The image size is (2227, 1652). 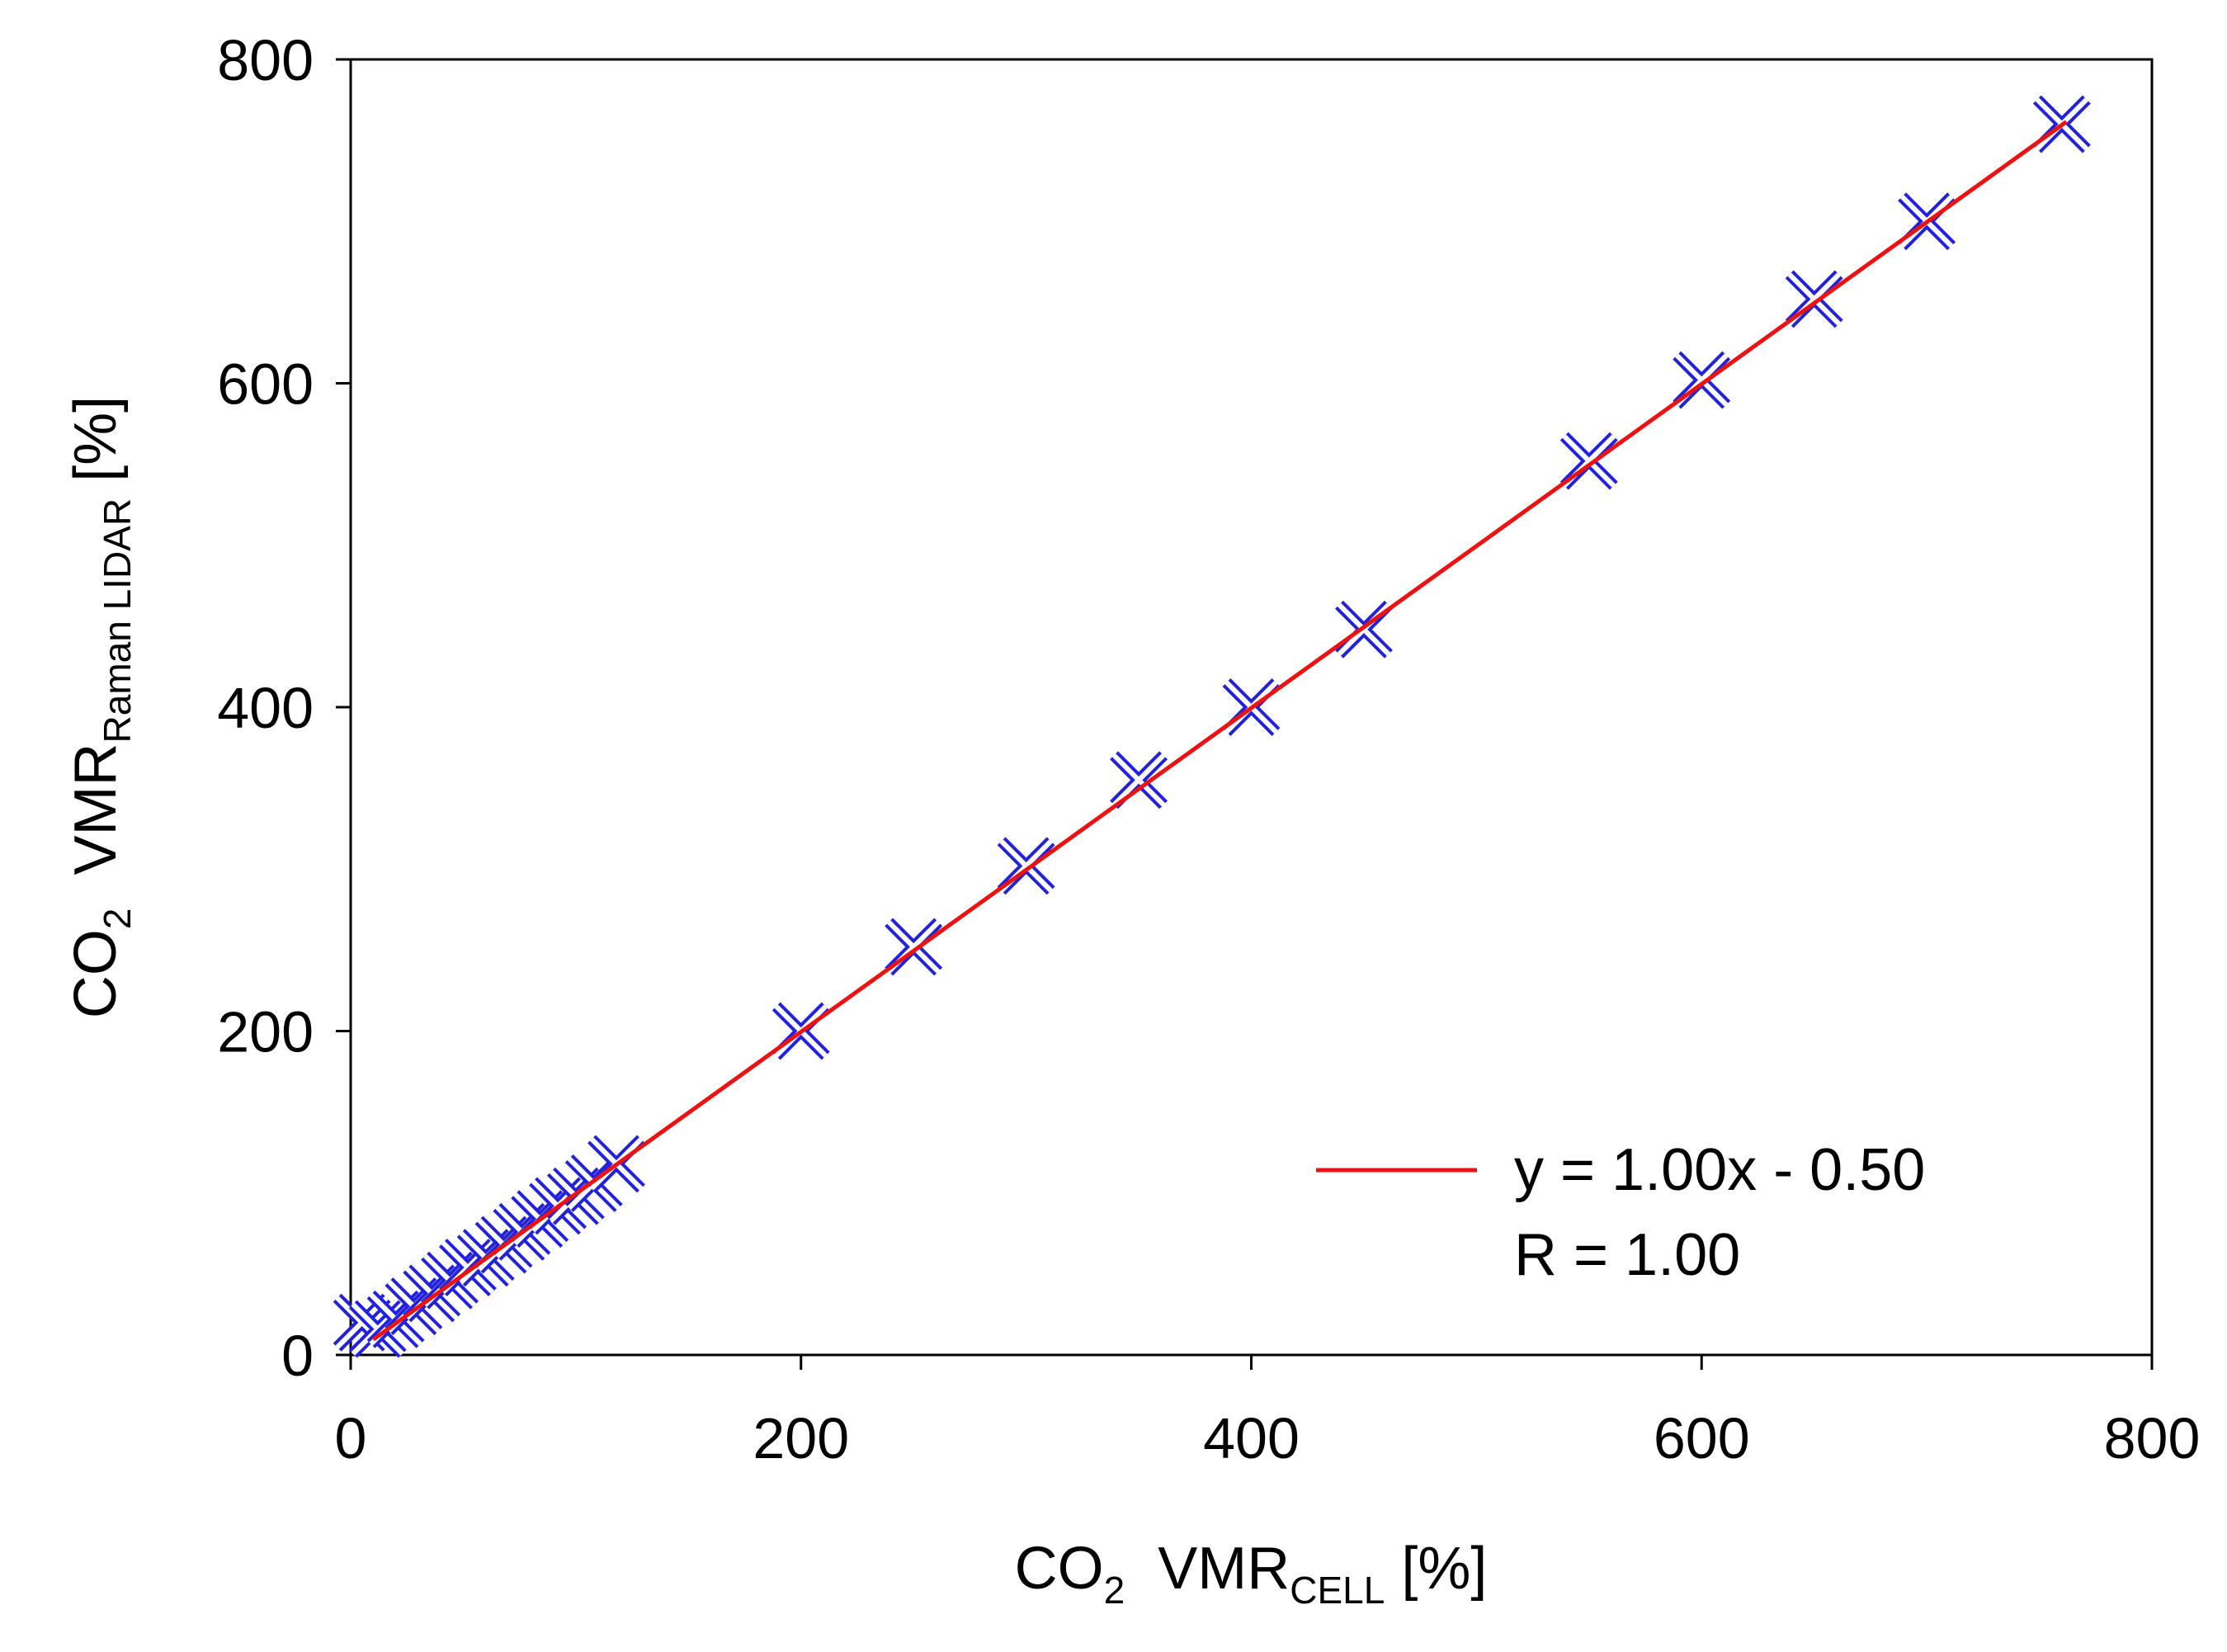 I want to click on y-axis-title: CO2 VMRRaman LIDAR [%], so click(x=101, y=707).